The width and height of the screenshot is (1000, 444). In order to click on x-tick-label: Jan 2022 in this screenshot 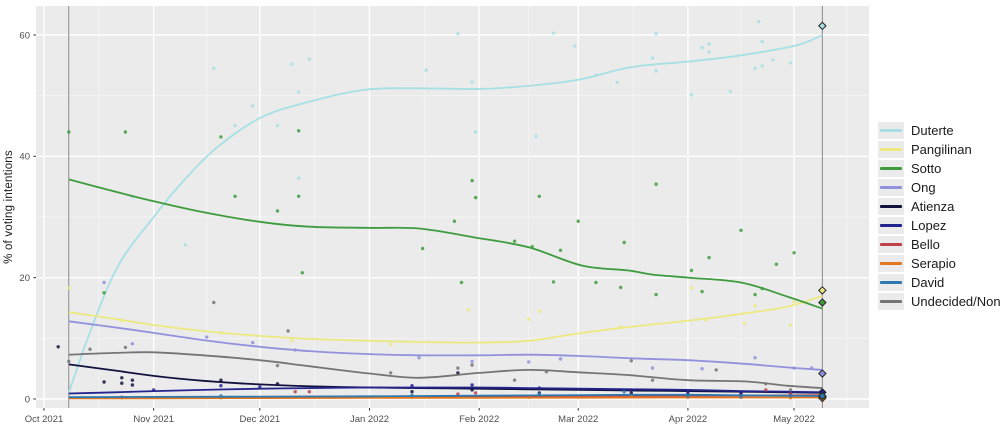, I will do `click(369, 419)`.